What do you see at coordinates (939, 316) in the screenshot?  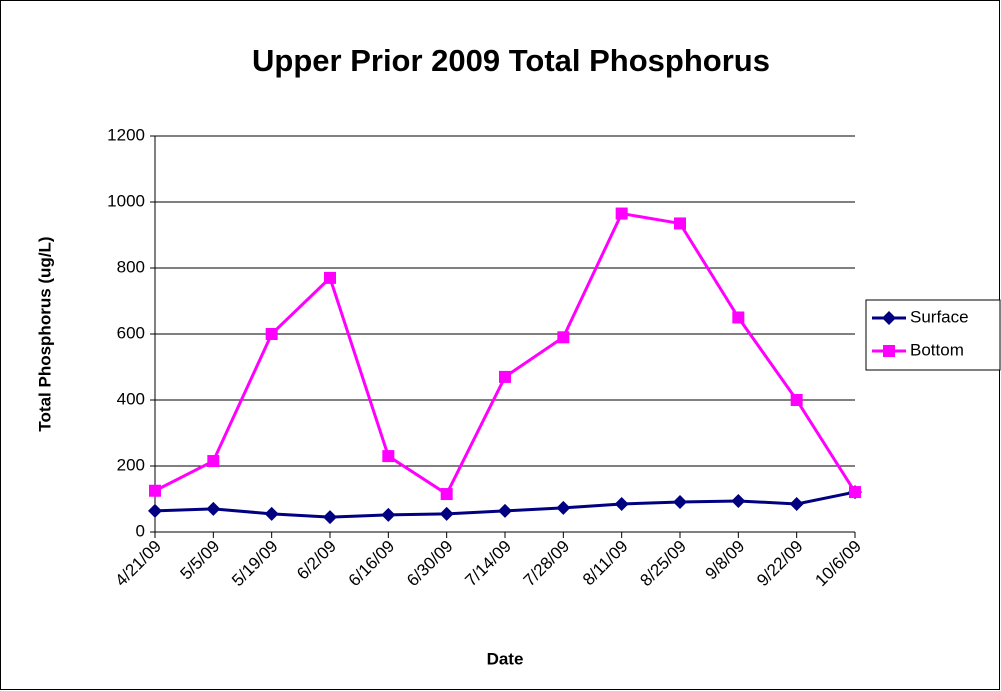 I see `legend-label: Surface` at bounding box center [939, 316].